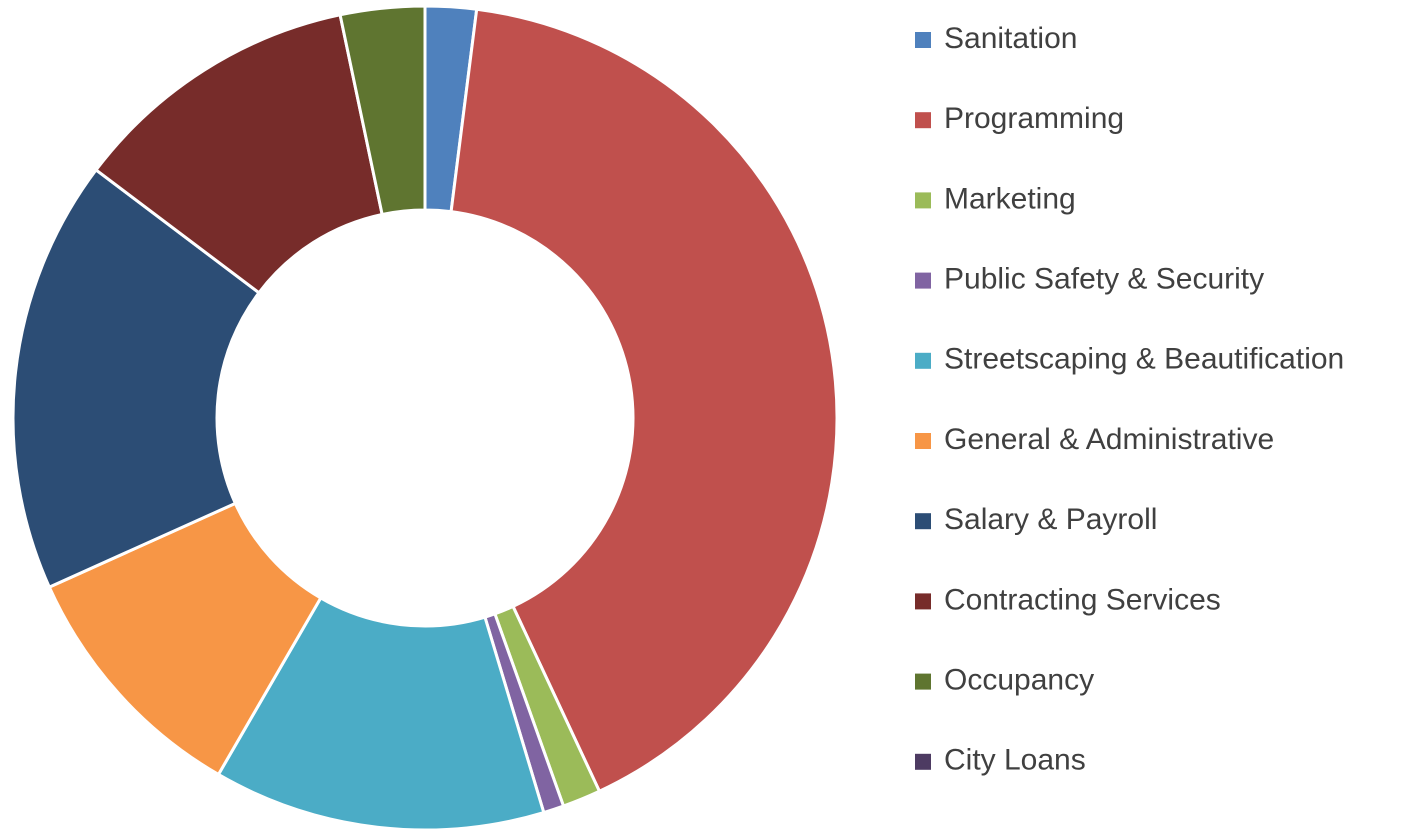 The image size is (1405, 830). Describe the element at coordinates (1144, 359) in the screenshot. I see `legend-label: Streetscaping & Beautification` at that location.